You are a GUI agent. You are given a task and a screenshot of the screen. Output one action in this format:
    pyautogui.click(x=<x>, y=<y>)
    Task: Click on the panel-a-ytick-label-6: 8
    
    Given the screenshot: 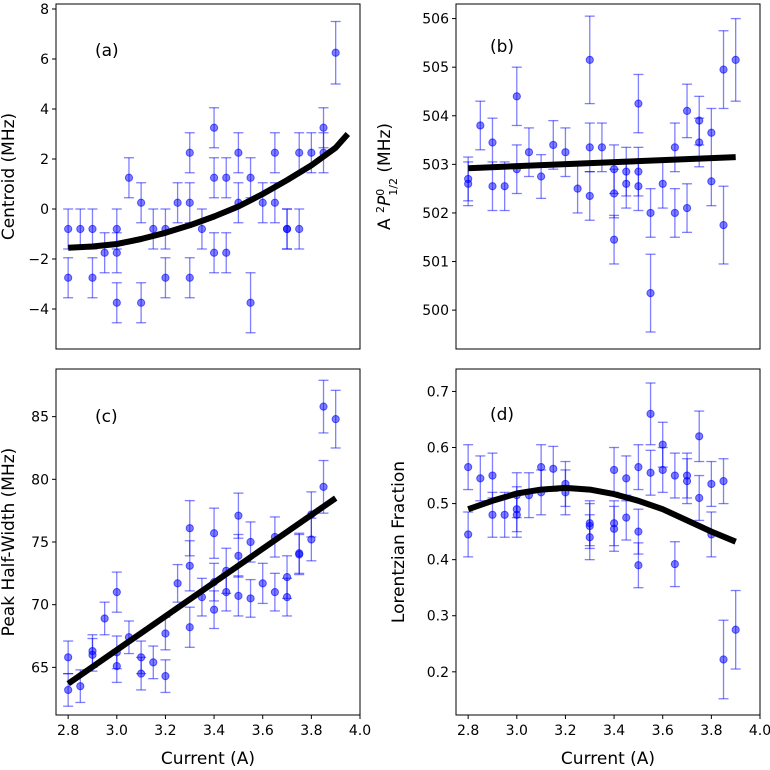 What is the action you would take?
    pyautogui.click(x=44, y=10)
    